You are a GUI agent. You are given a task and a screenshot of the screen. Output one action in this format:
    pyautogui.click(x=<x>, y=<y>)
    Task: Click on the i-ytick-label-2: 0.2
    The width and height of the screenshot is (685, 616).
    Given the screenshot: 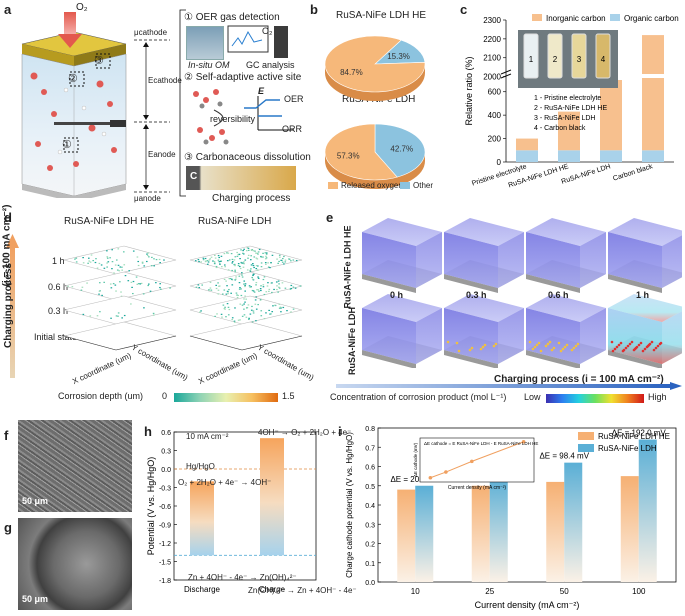 What is the action you would take?
    pyautogui.click(x=370, y=545)
    